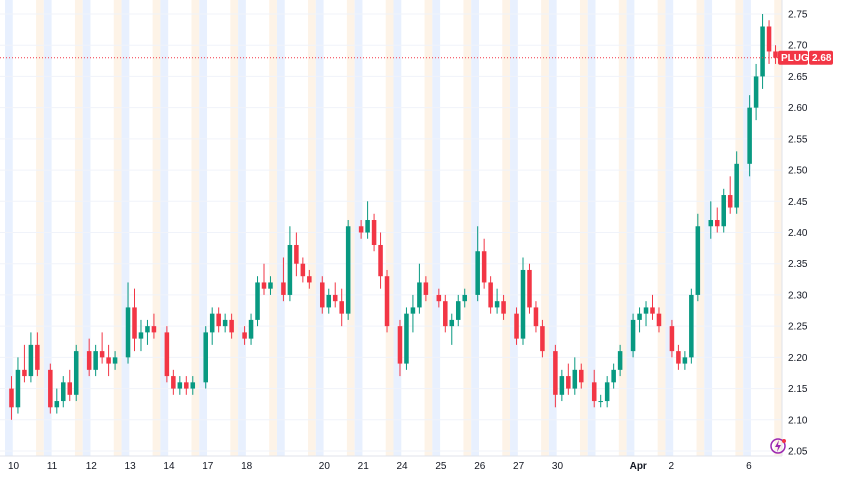 This screenshot has width=852, height=485. What do you see at coordinates (778, 446) in the screenshot?
I see `lightning-icon` at bounding box center [778, 446].